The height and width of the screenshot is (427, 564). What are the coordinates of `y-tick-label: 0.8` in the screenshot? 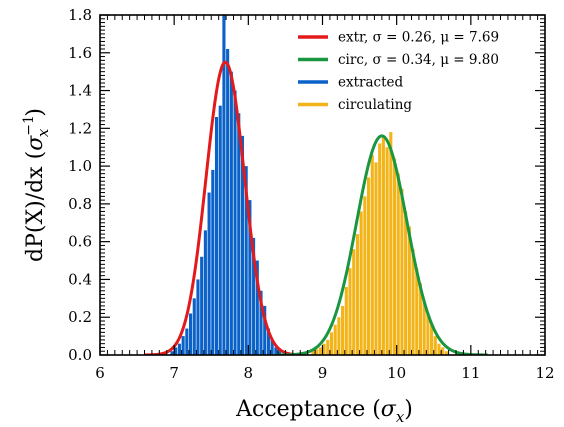 It's located at (80, 204).